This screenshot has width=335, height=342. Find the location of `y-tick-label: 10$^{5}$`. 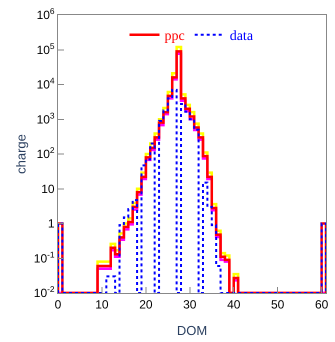

y-tick-label: 10$^{5}$ is located at coordinates (45, 48).